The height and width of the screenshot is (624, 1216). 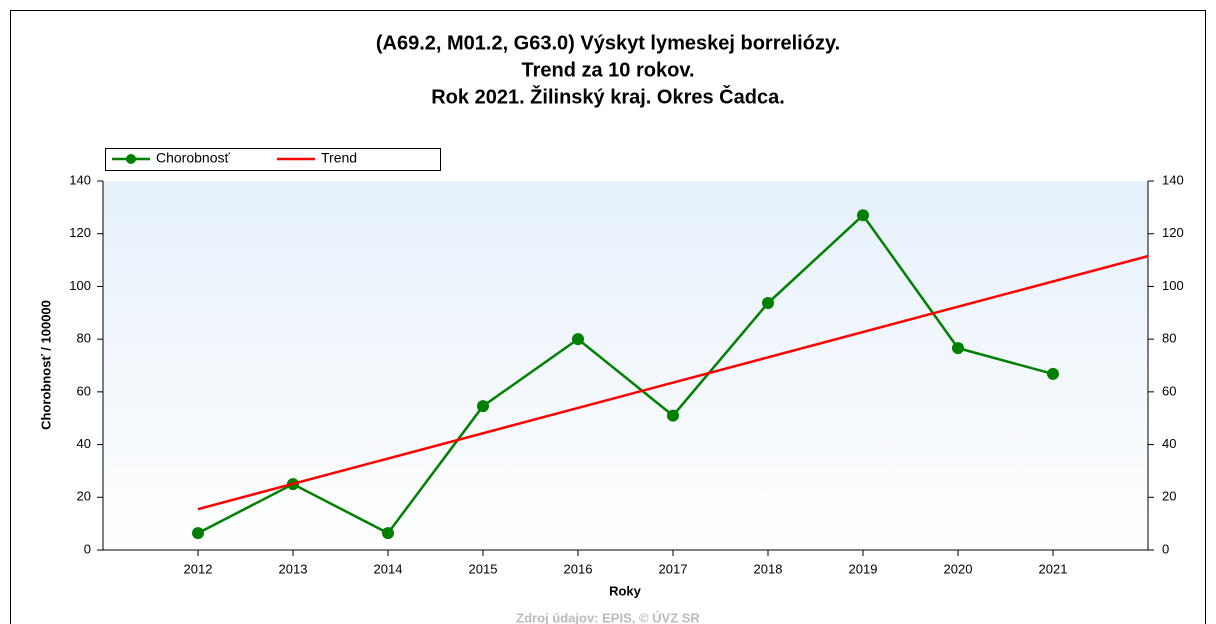 I want to click on y2-tick-label: 20, so click(x=1169, y=496).